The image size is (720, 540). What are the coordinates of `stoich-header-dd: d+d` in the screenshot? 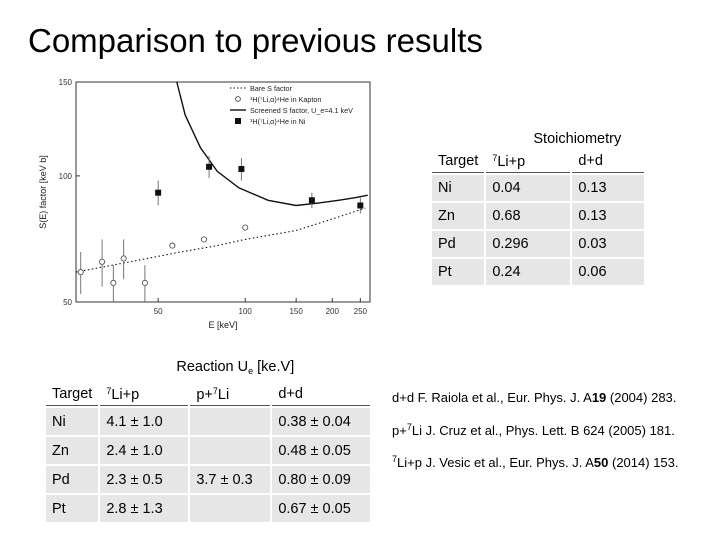 It's located at (608, 161).